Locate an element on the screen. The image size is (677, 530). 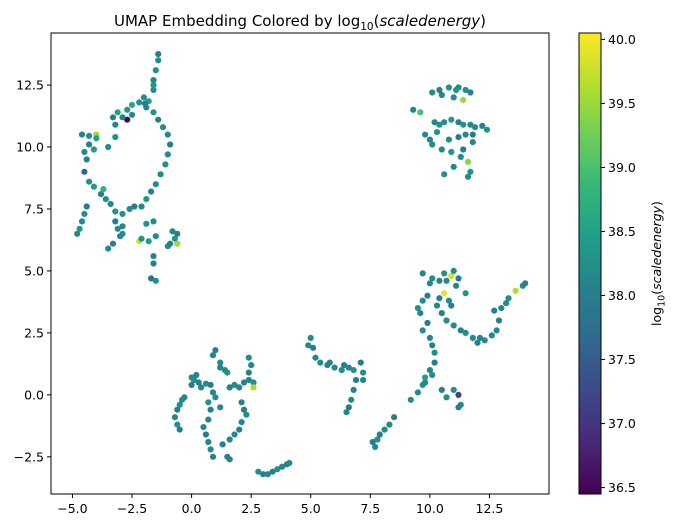
y-tick-label: 0.0 is located at coordinates (34, 394).